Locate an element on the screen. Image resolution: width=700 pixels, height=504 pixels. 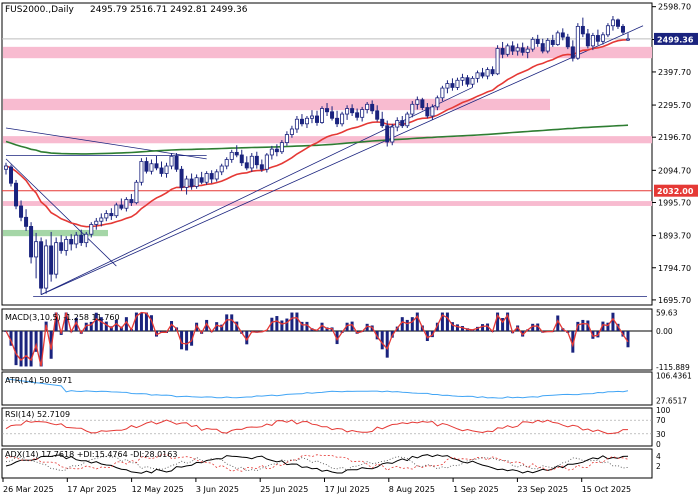
price-tick-label: 1695.70 is located at coordinates (674, 300).